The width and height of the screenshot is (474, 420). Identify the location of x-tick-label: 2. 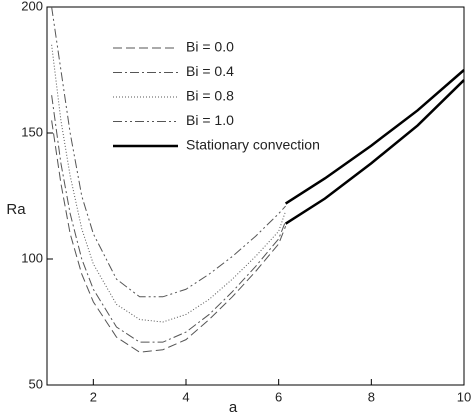
(93, 396).